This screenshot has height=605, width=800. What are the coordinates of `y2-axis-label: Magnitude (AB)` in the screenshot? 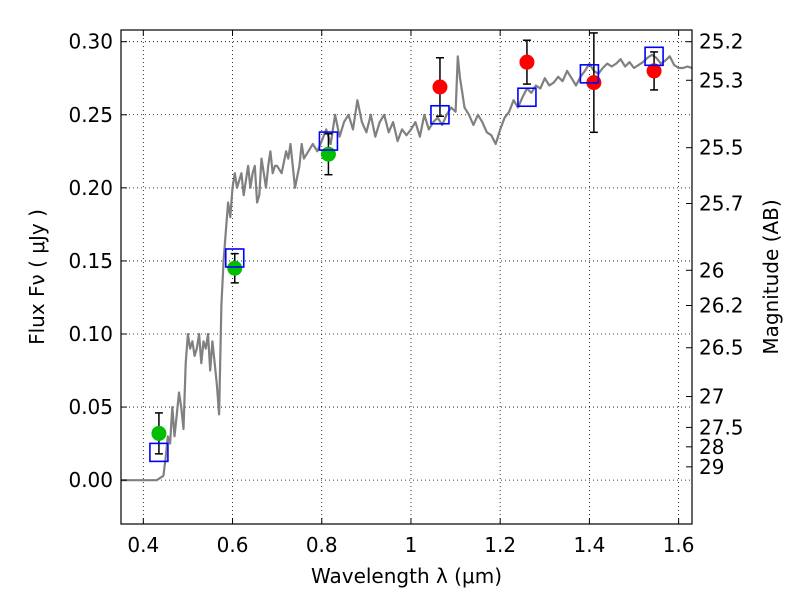 It's located at (771, 276).